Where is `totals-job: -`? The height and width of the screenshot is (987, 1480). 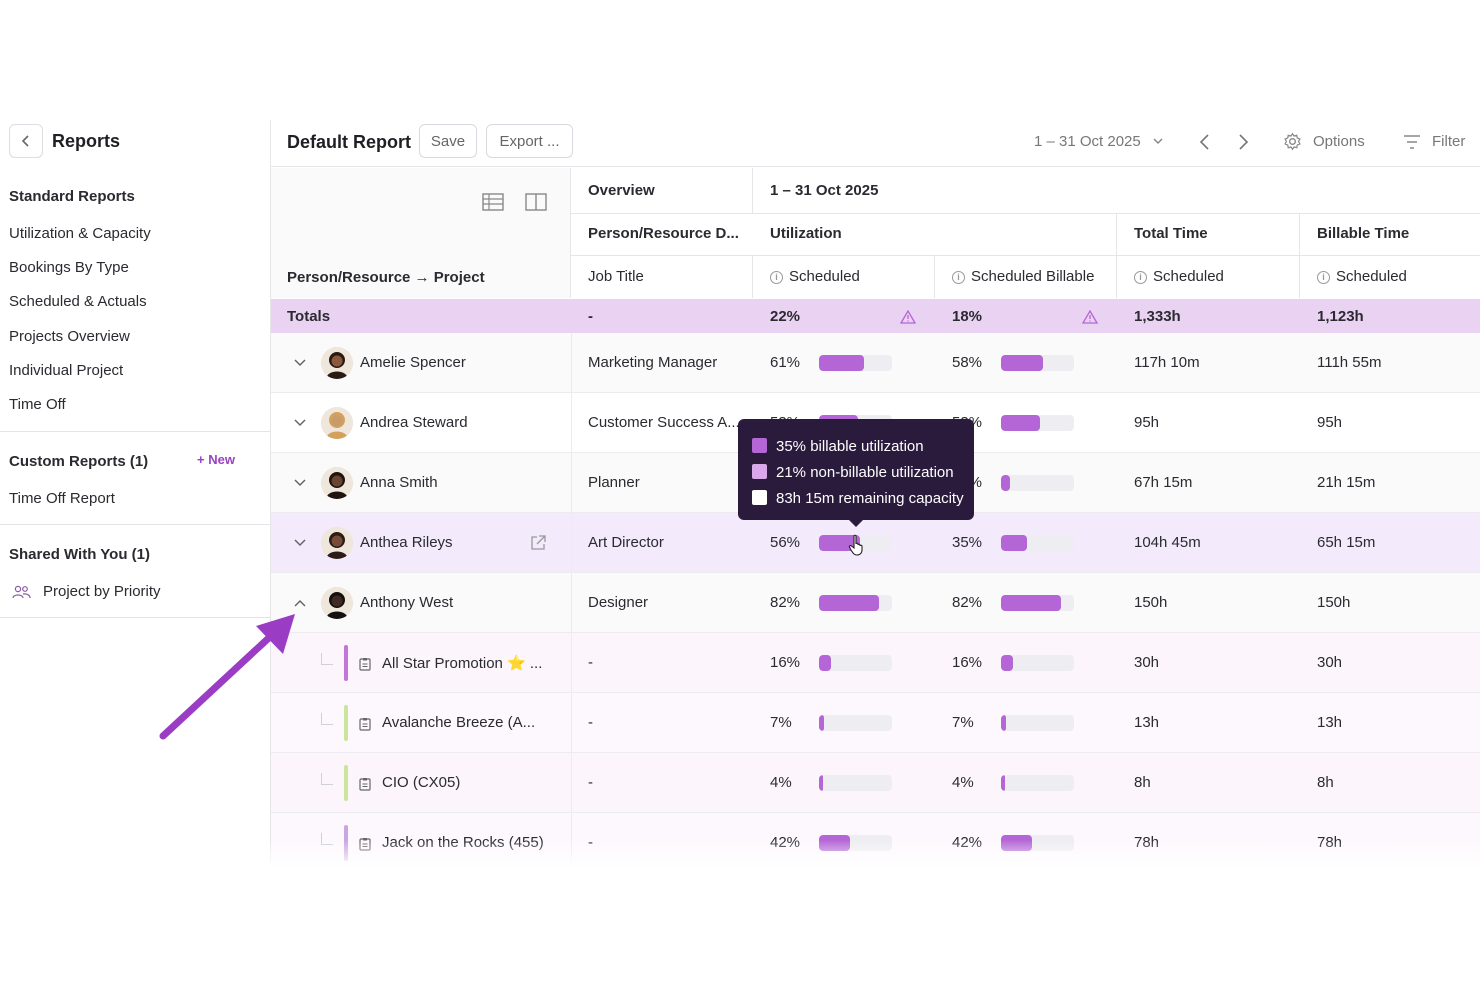 totals-job: - is located at coordinates (590, 316).